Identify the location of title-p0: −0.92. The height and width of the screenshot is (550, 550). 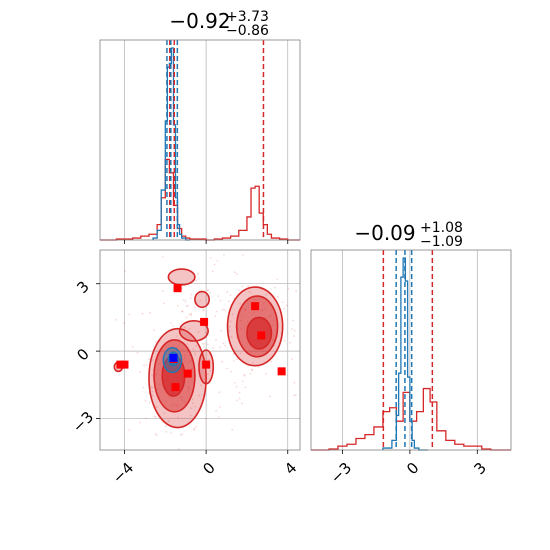
(199, 21).